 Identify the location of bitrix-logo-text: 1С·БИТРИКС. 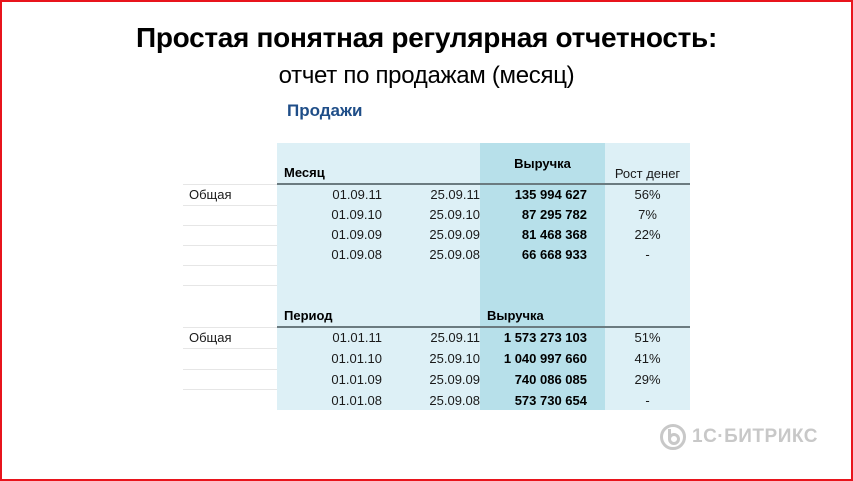
(755, 436).